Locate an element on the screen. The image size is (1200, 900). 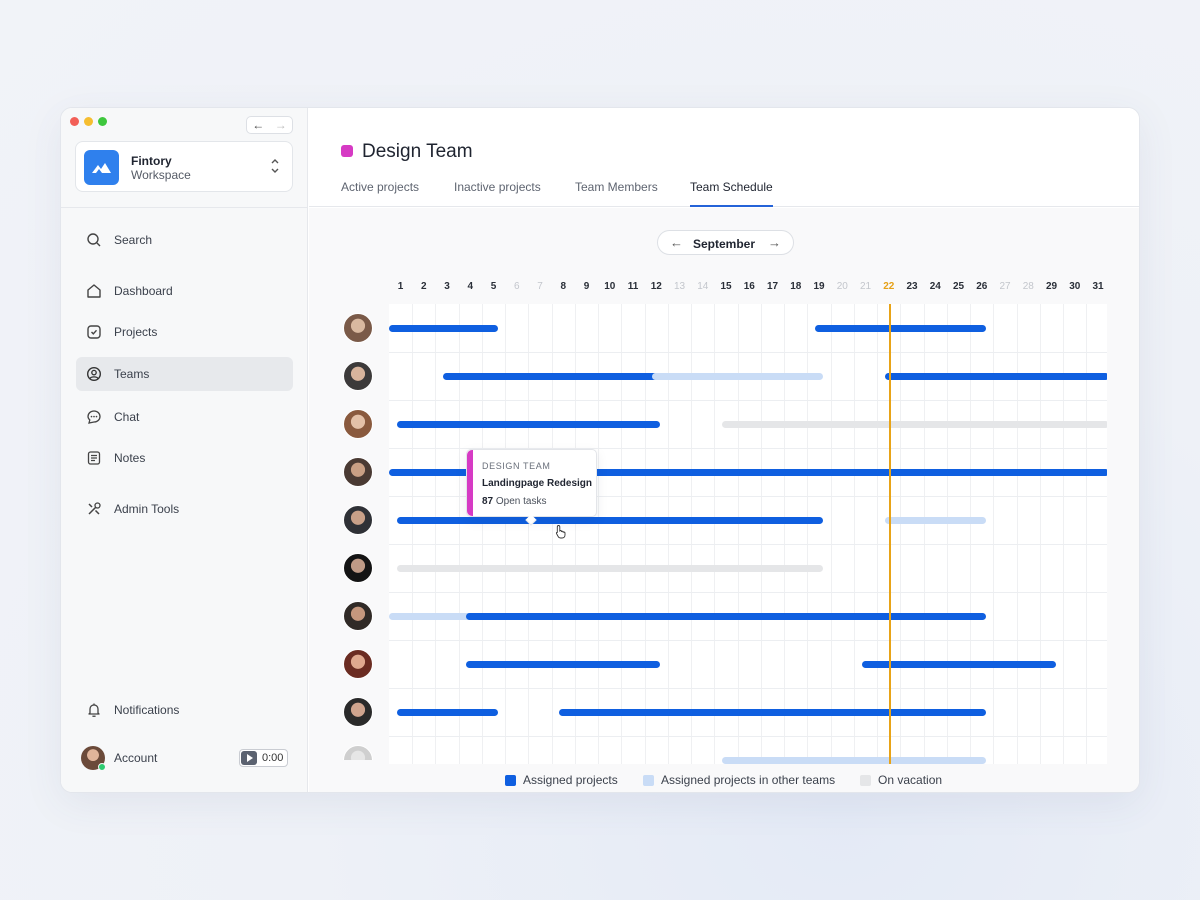
legend-item: Assigned projects is located at coordinates (561, 780).